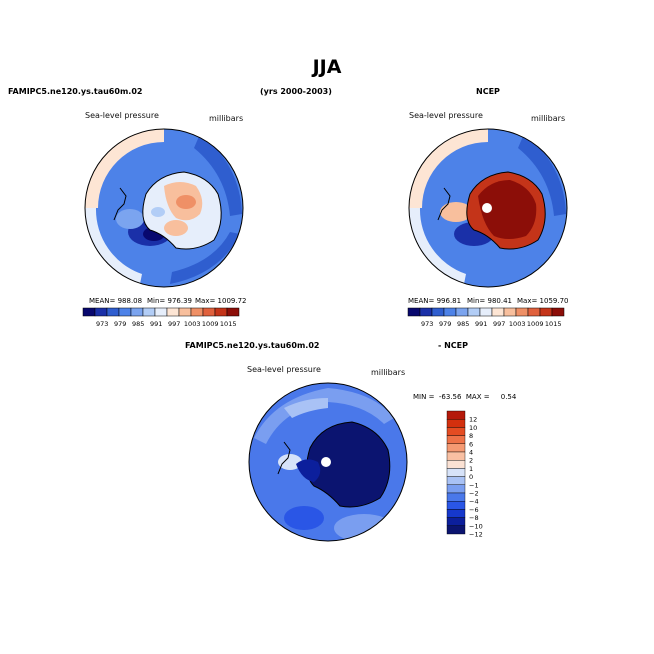 The image size is (654, 654). I want to click on diff-colorbar-tick: 1, so click(471, 469).